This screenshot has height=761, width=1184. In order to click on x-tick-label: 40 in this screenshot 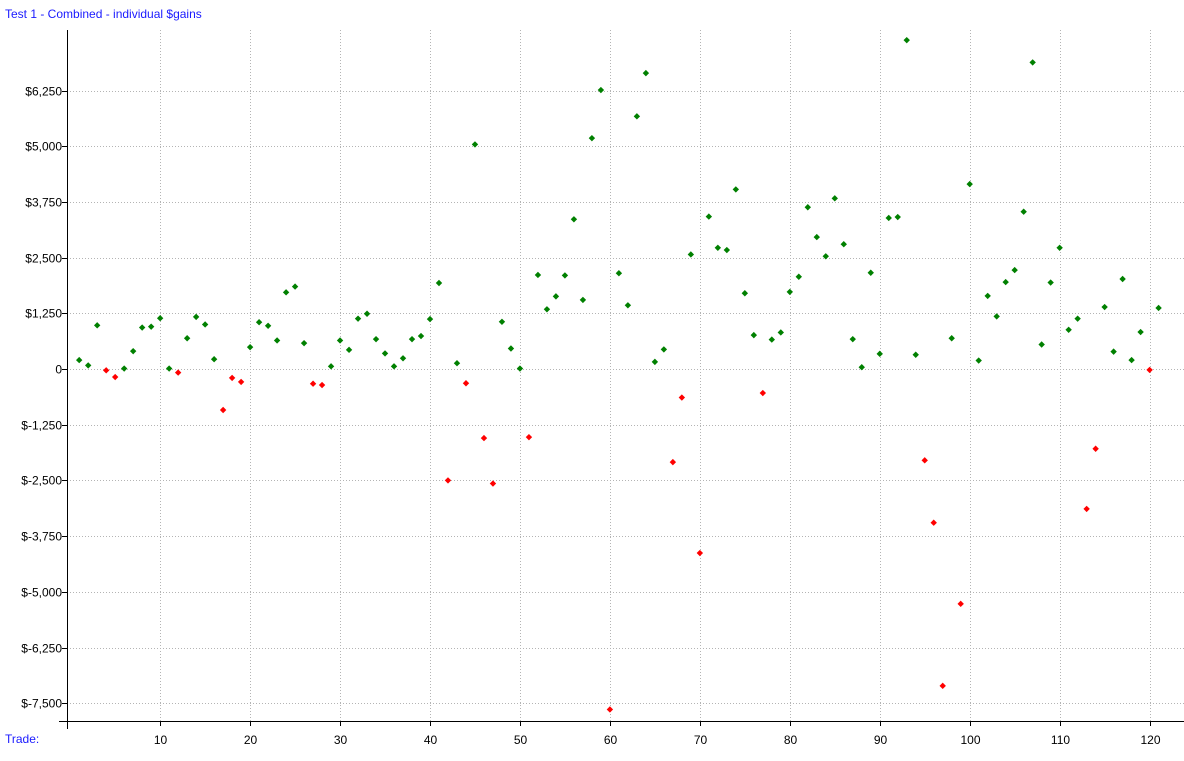, I will do `click(431, 740)`.